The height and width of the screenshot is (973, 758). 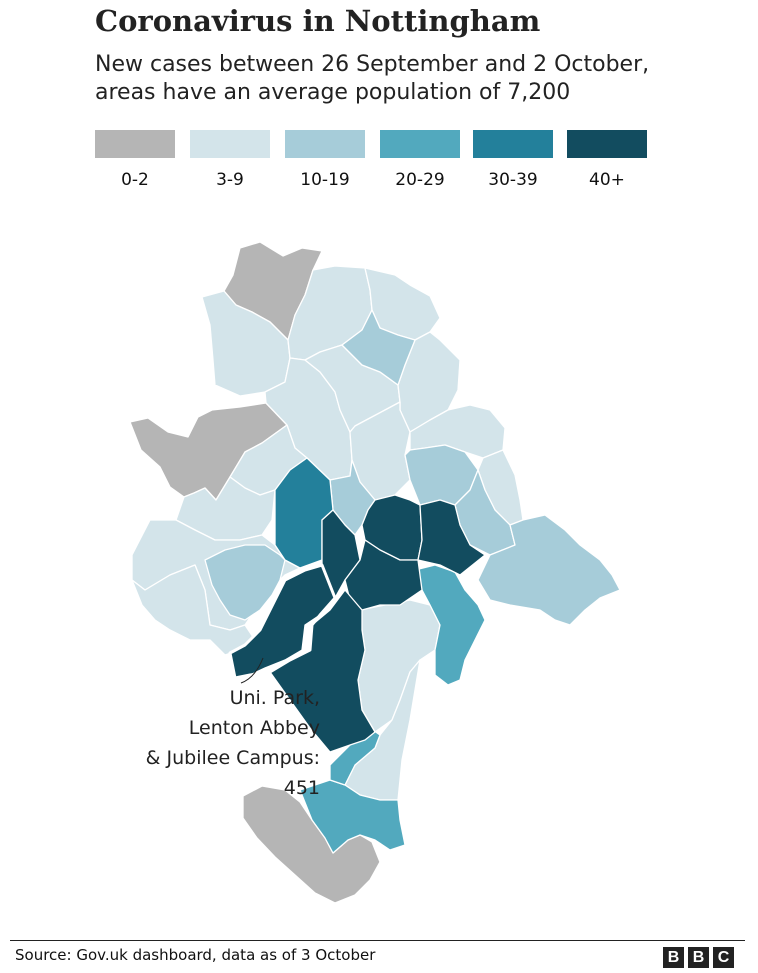 I want to click on area-south, so click(x=311, y=844).